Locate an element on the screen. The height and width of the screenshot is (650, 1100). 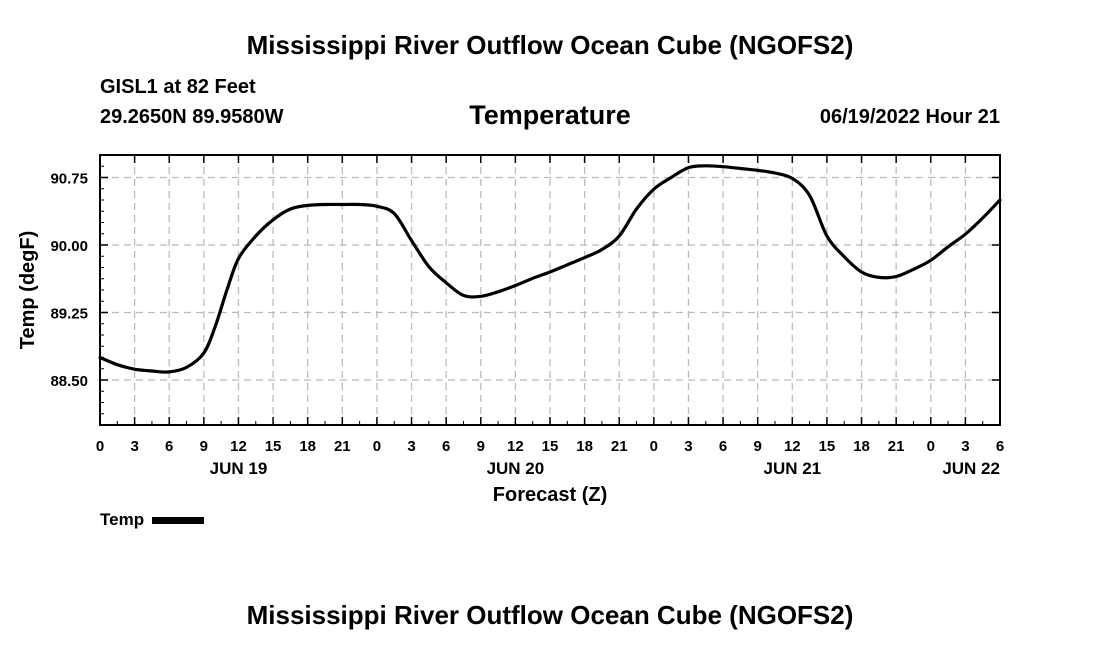
legend: Temp is located at coordinates (152, 520).